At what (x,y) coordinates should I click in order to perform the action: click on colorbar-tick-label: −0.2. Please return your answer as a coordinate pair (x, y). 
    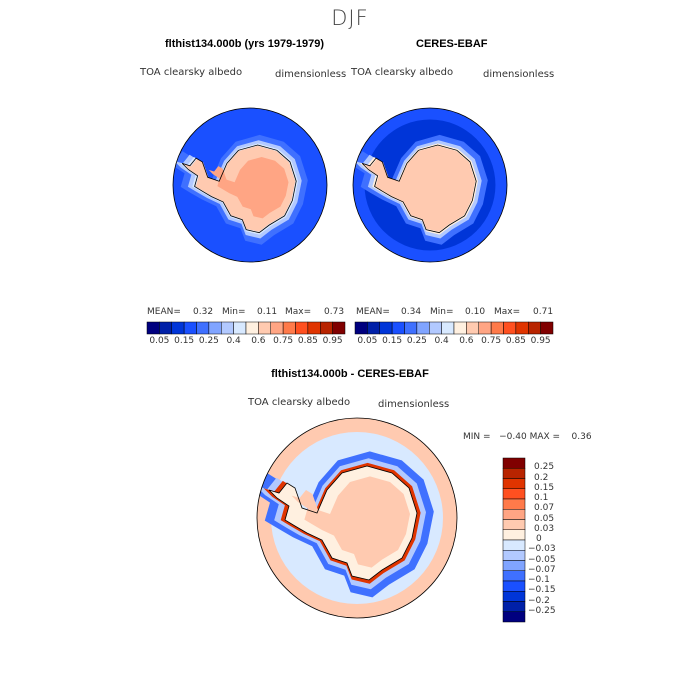
    Looking at the image, I should click on (539, 600).